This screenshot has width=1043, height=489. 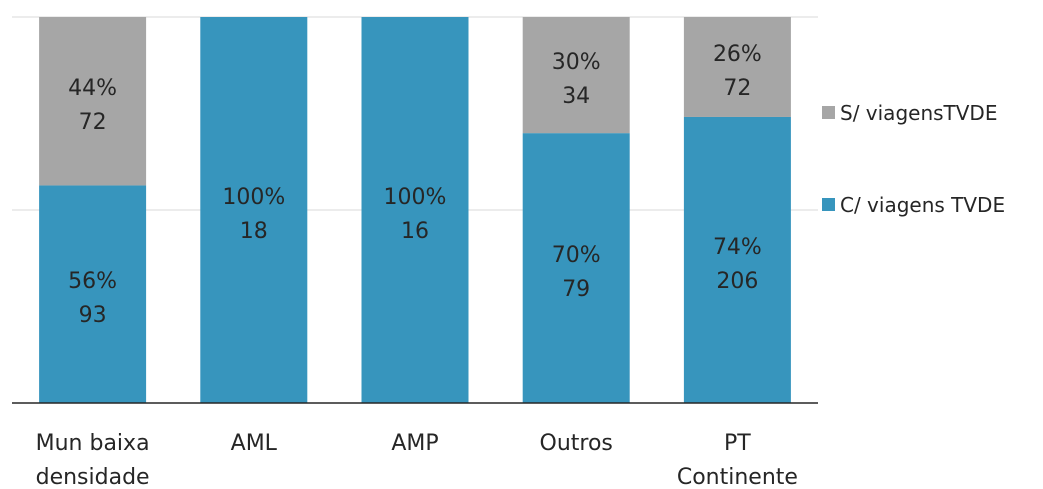 What do you see at coordinates (415, 231) in the screenshot?
I see `data-label-value: 16` at bounding box center [415, 231].